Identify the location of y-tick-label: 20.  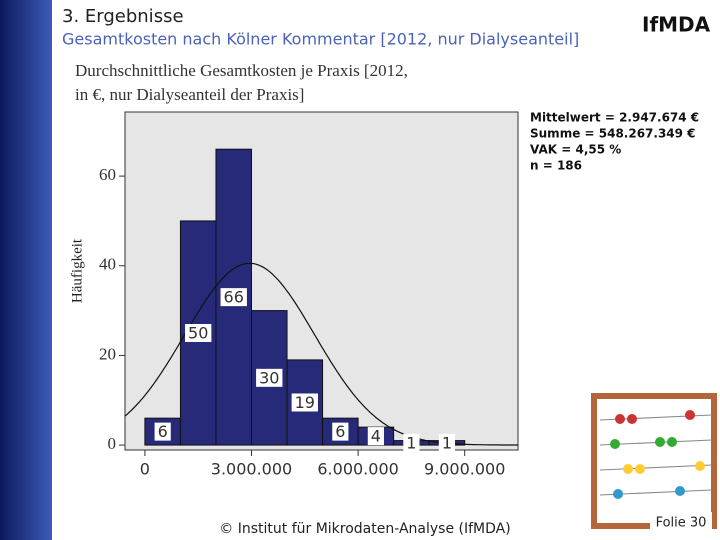
(107, 353).